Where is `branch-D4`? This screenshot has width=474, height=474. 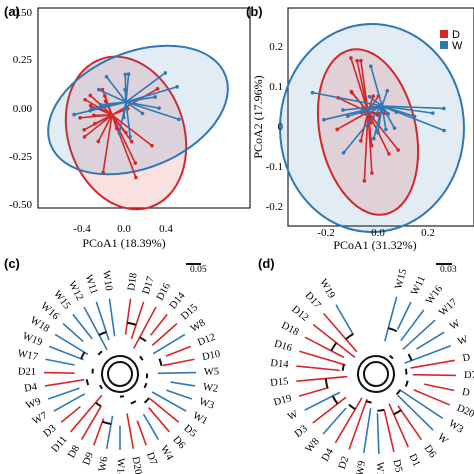 branch-D4 is located at coordinates (64, 382).